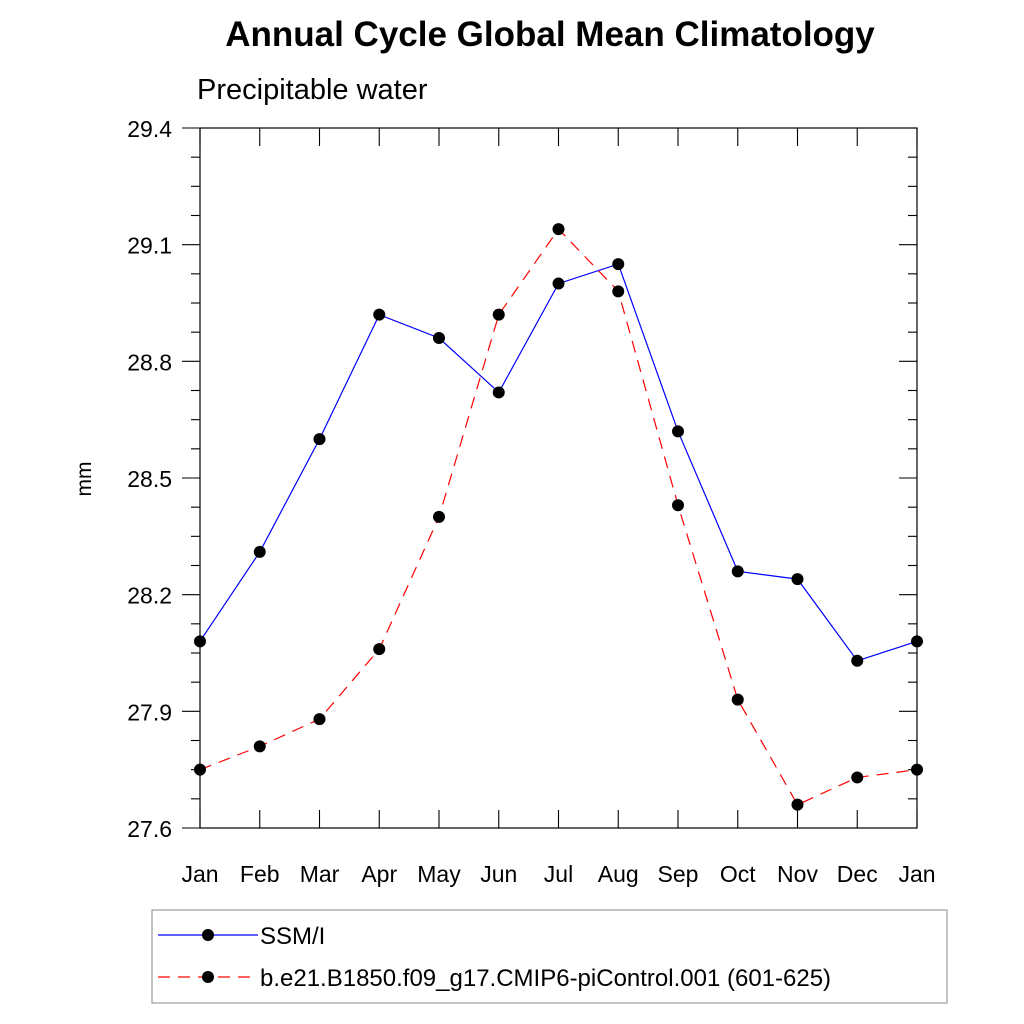 The image size is (1024, 1024). I want to click on legend-box, so click(549, 956).